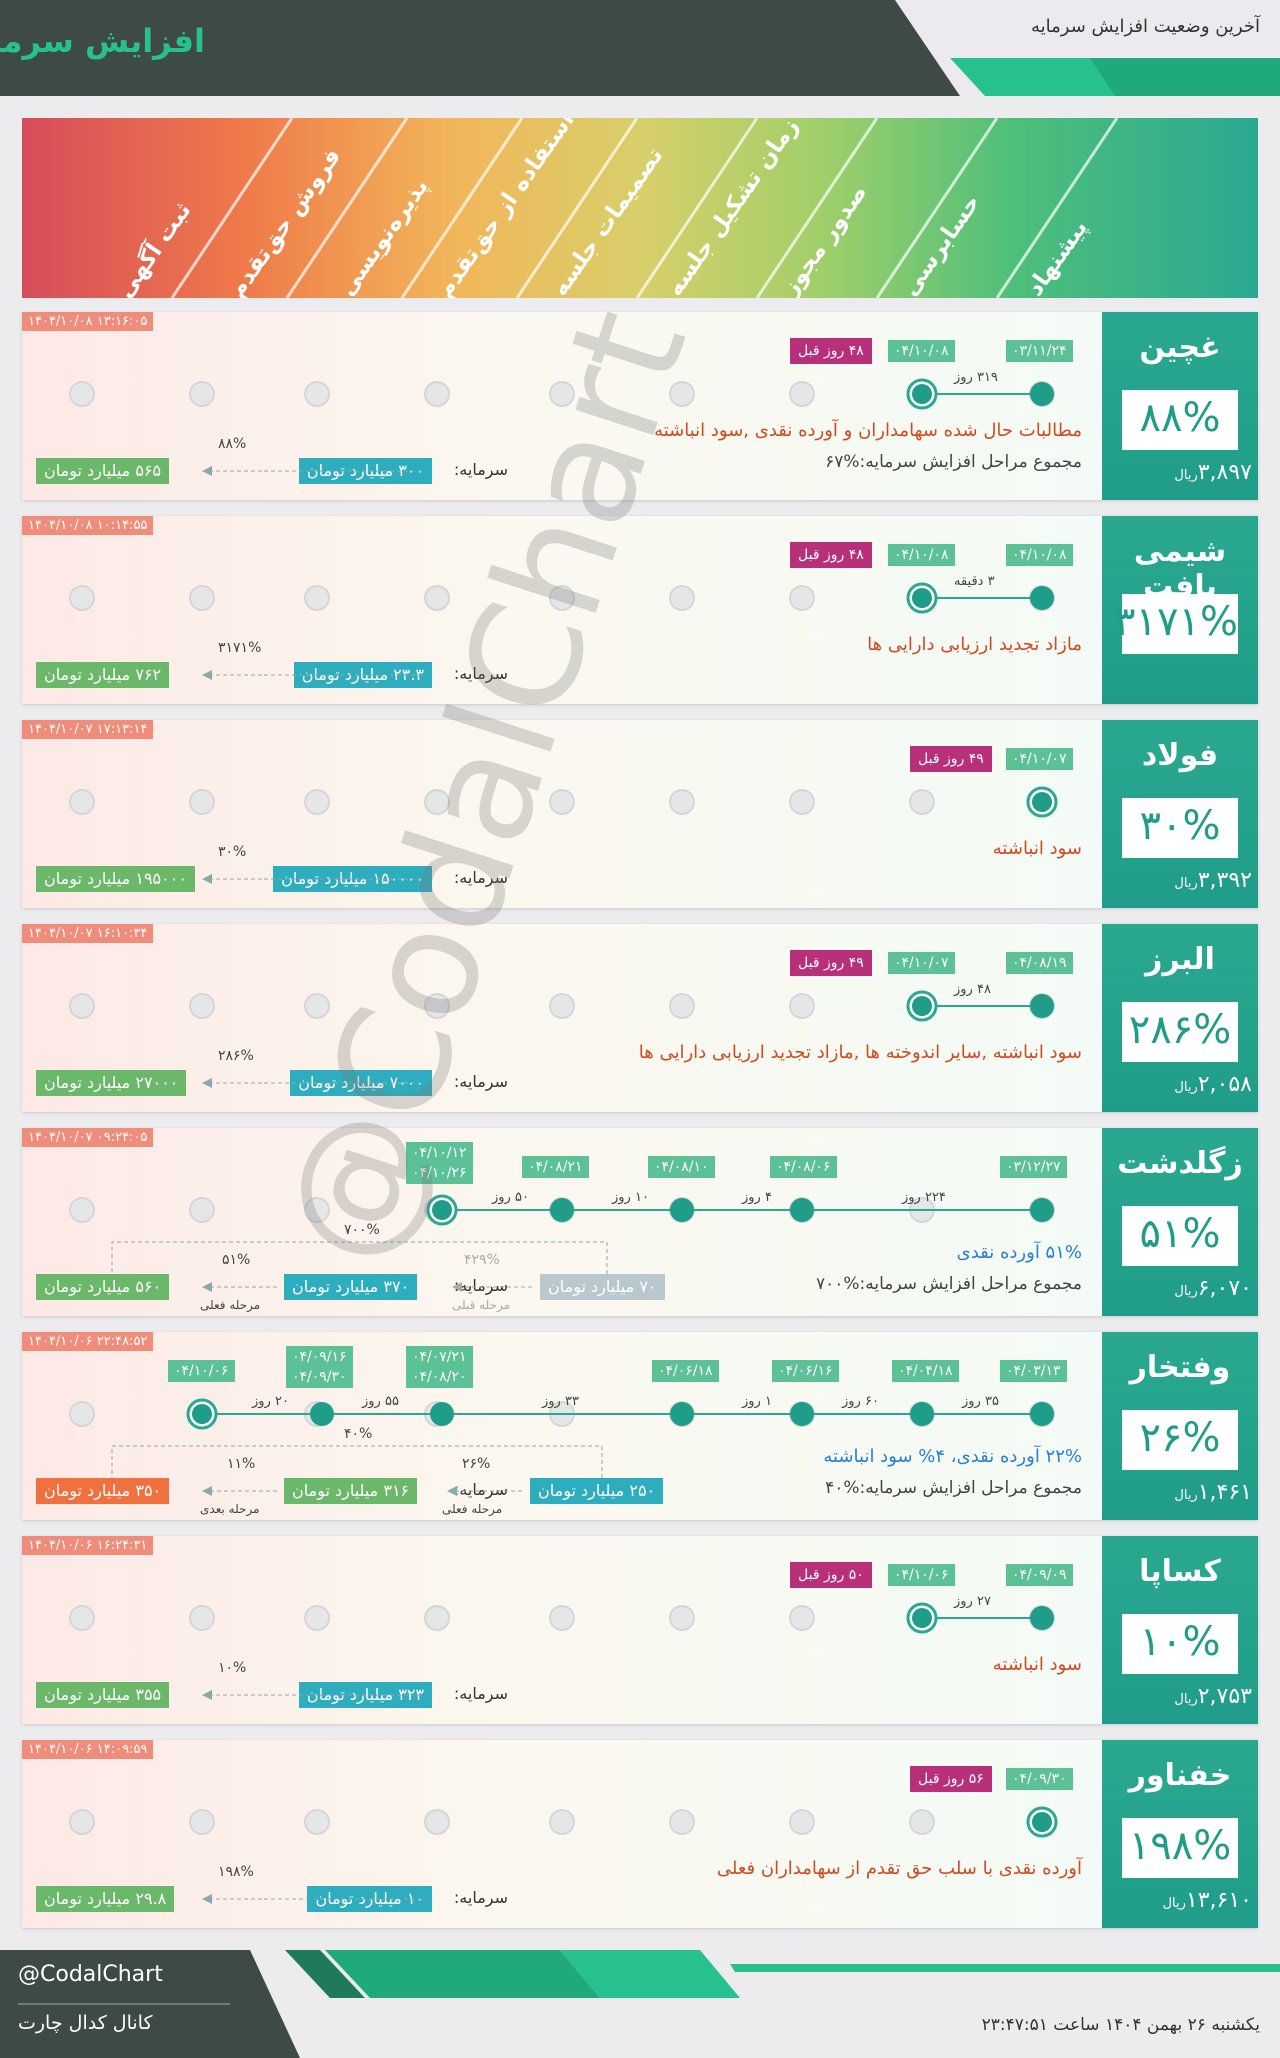 The width and height of the screenshot is (1280, 2058). I want to click on date-tag: ۰۴/۱۰/۰۸, so click(921, 555).